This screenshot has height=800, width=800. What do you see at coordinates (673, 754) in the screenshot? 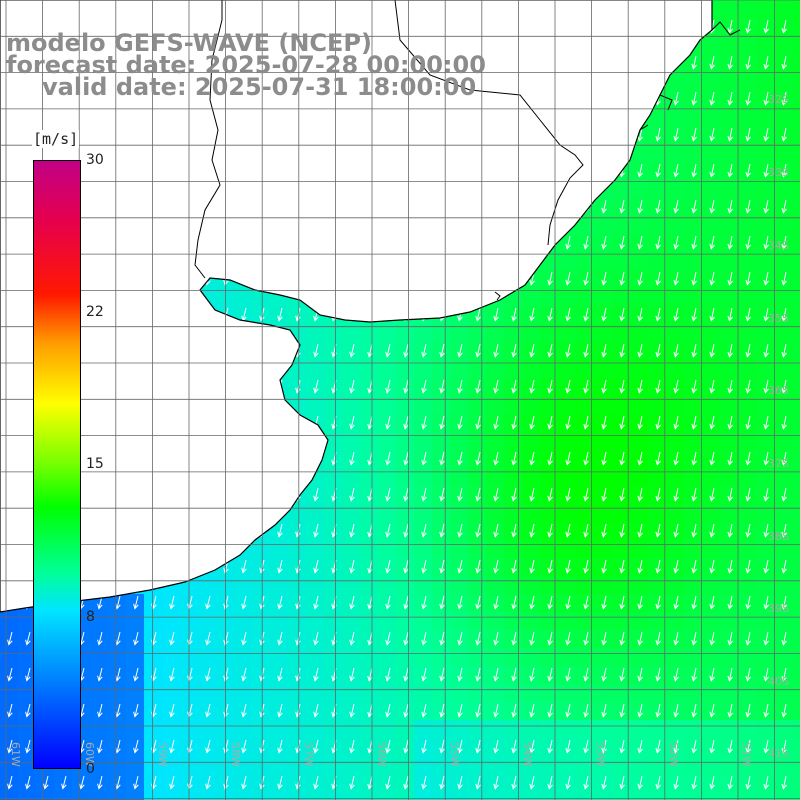
I see `longitude-label: 52W` at bounding box center [673, 754].